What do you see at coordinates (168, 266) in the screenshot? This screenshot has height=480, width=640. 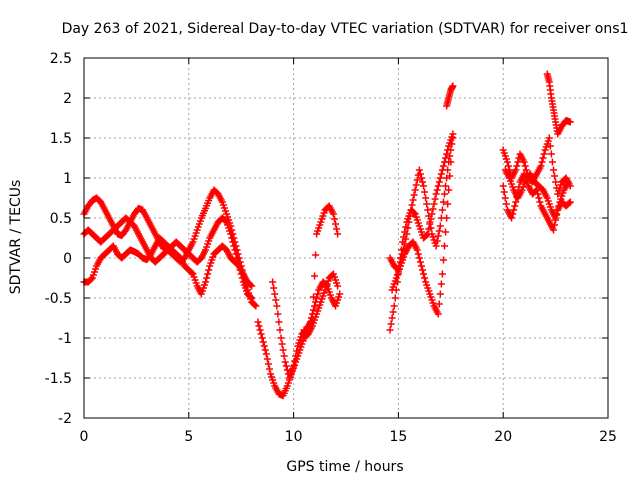 I see `series-track-c` at bounding box center [168, 266].